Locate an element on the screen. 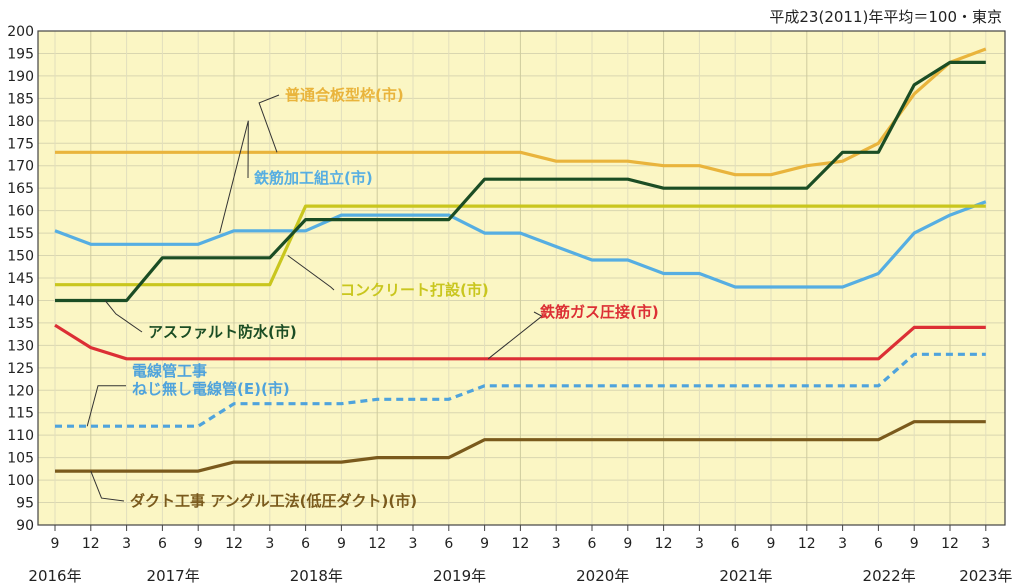  y-tick-label: 160 is located at coordinates (20, 212).